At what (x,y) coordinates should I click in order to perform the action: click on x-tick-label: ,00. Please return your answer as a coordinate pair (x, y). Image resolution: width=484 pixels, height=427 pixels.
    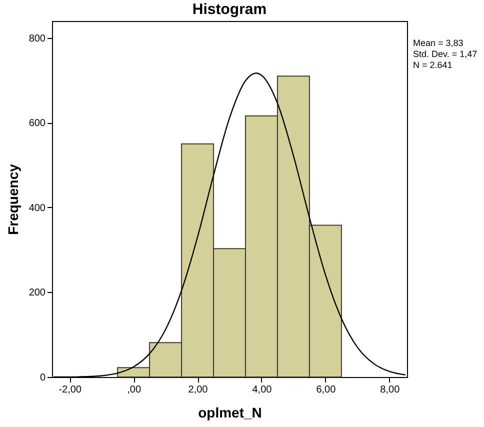
    Looking at the image, I should click on (134, 390).